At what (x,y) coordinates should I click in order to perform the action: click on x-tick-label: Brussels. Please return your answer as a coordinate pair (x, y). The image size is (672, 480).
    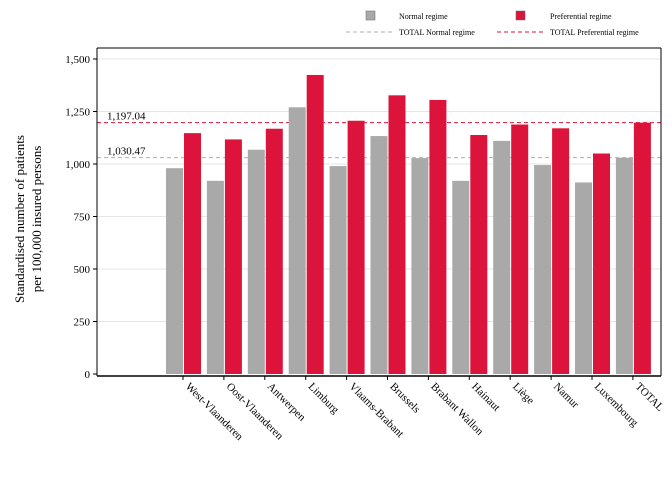
    Looking at the image, I should click on (404, 398).